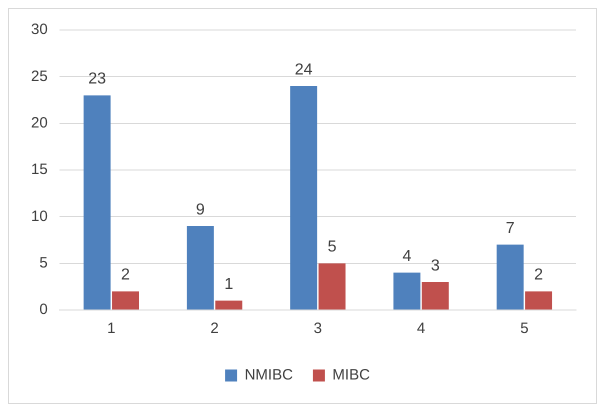  Describe the element at coordinates (407, 257) in the screenshot. I see `data-label: 4` at that location.